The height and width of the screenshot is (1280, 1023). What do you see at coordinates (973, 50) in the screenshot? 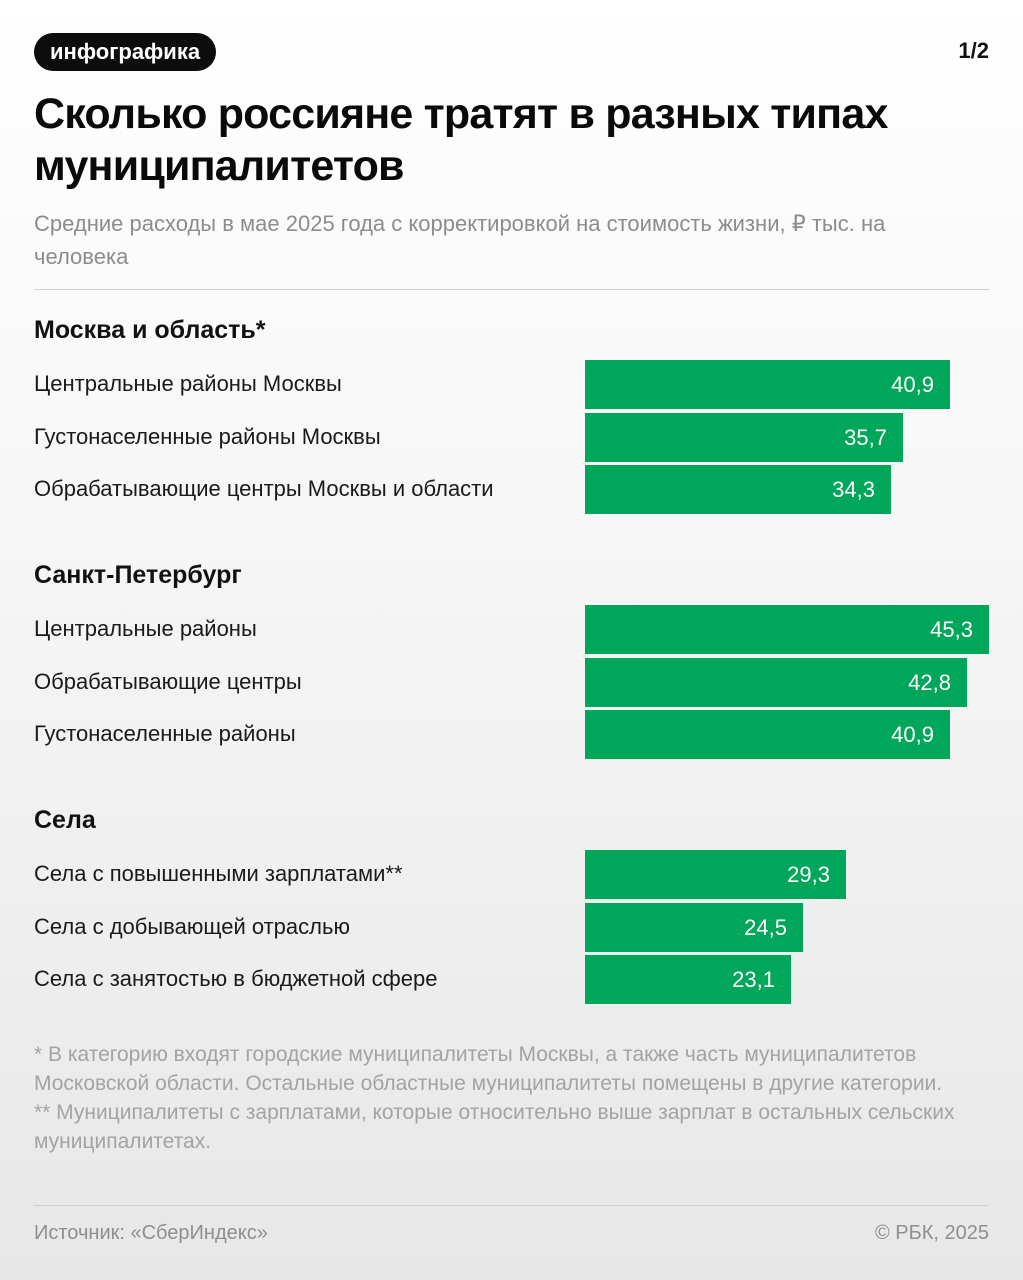
I see `page-indicator: 1/2` at bounding box center [973, 50].